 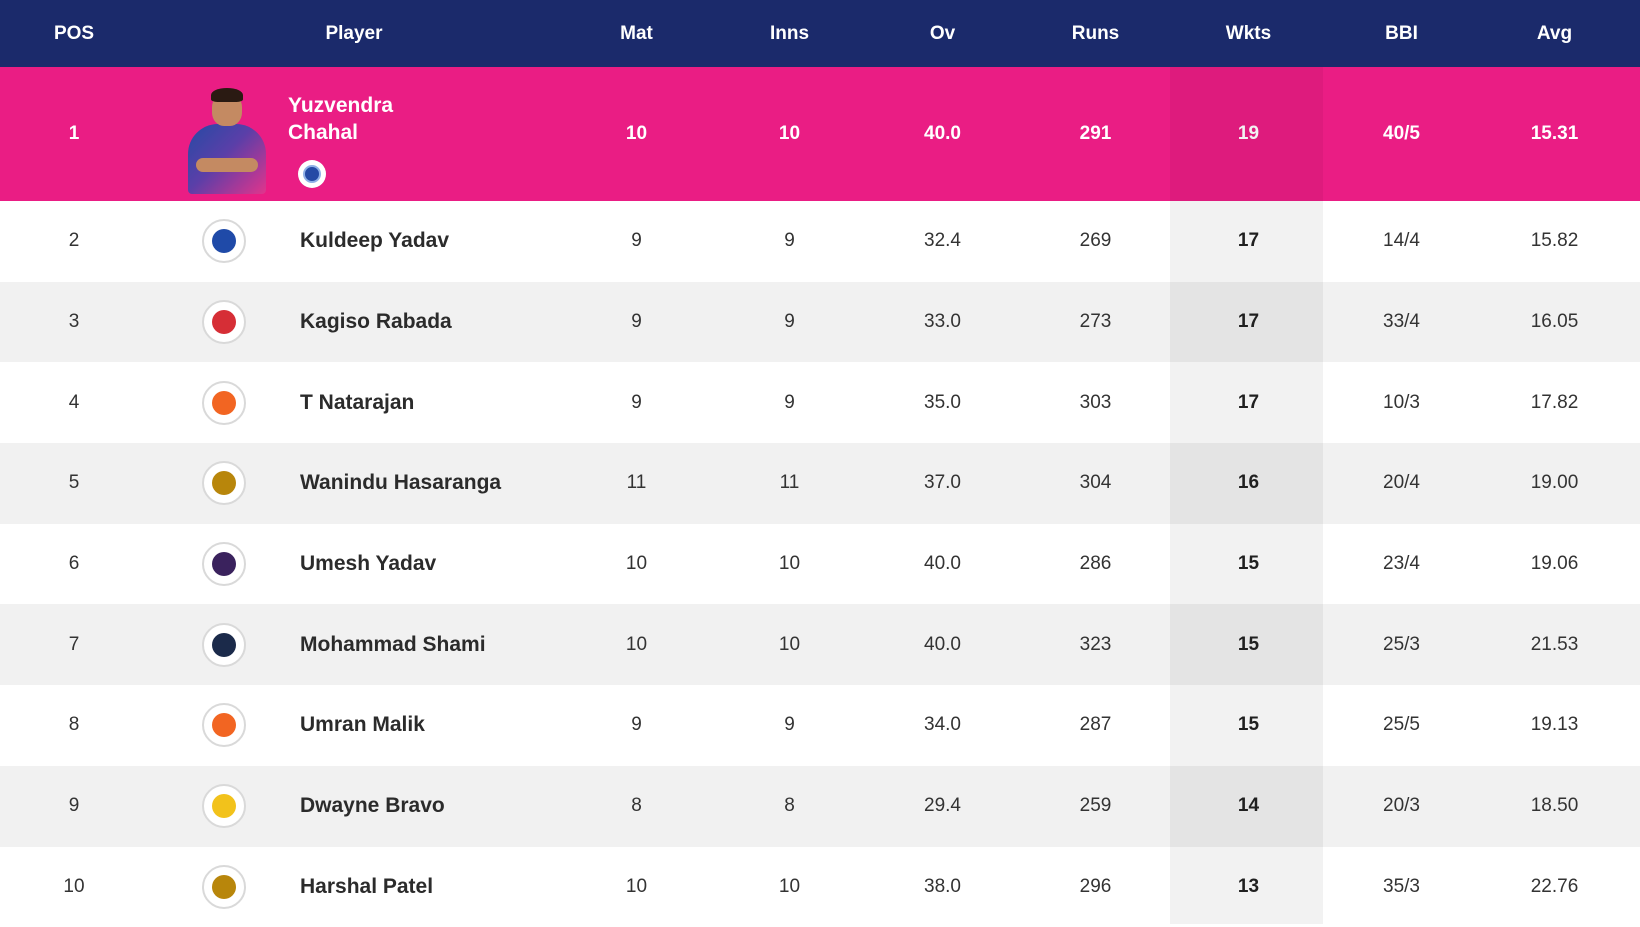 I want to click on player-photo-icon, so click(x=228, y=134).